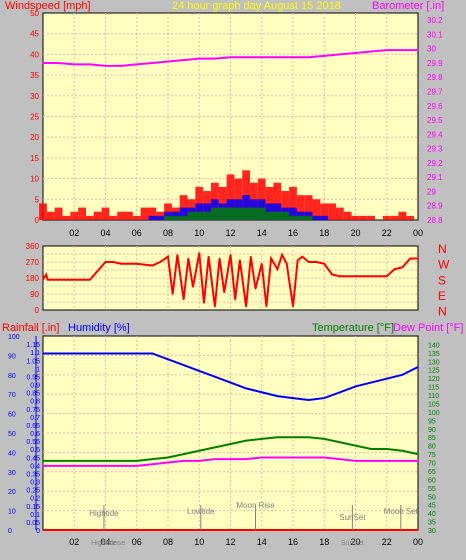 Image resolution: width=466 pixels, height=560 pixels. What do you see at coordinates (401, 511) in the screenshot?
I see `event-label: Moon Set` at bounding box center [401, 511].